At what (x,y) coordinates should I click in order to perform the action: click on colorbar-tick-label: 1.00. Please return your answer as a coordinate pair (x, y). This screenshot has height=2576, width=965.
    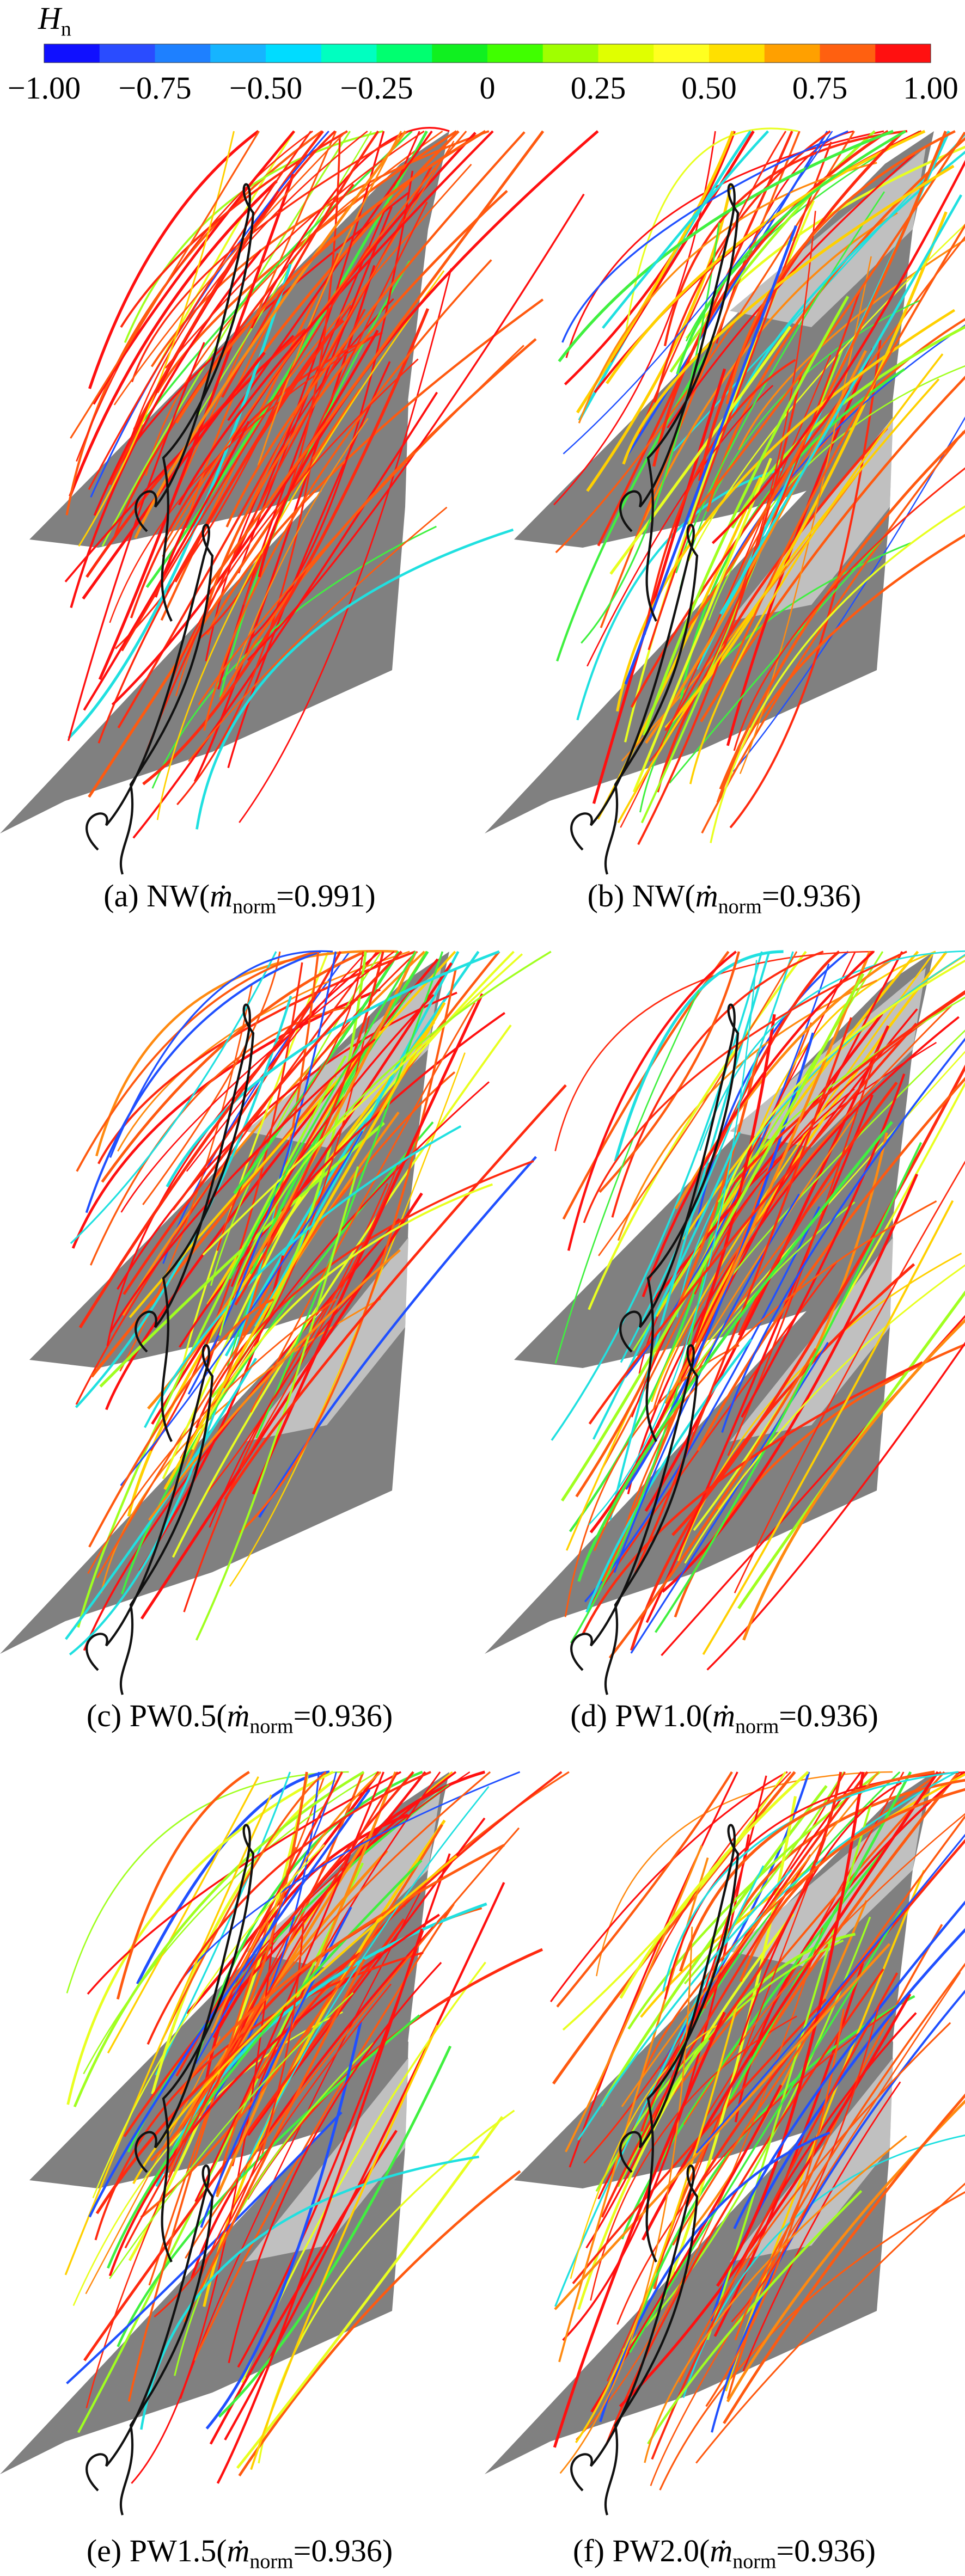
    Looking at the image, I should click on (930, 88).